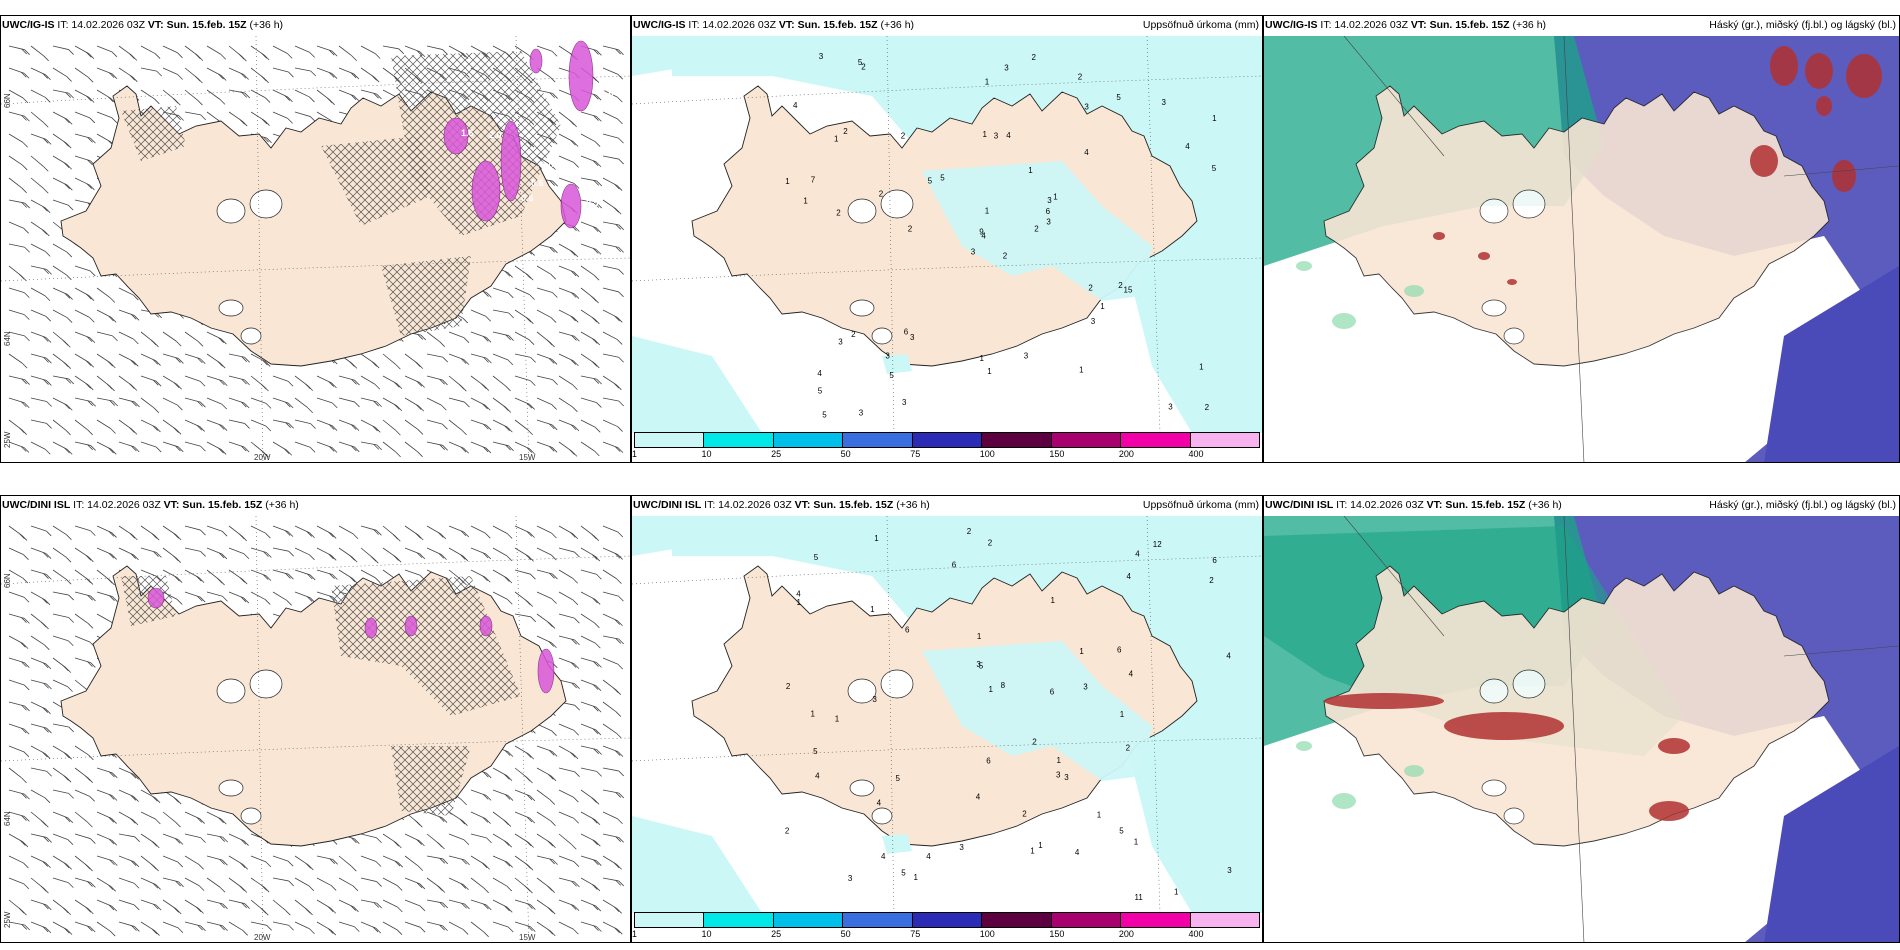 The width and height of the screenshot is (1900, 950). Describe the element at coordinates (1196, 454) in the screenshot. I see `colorbar-tick: 400` at that location.